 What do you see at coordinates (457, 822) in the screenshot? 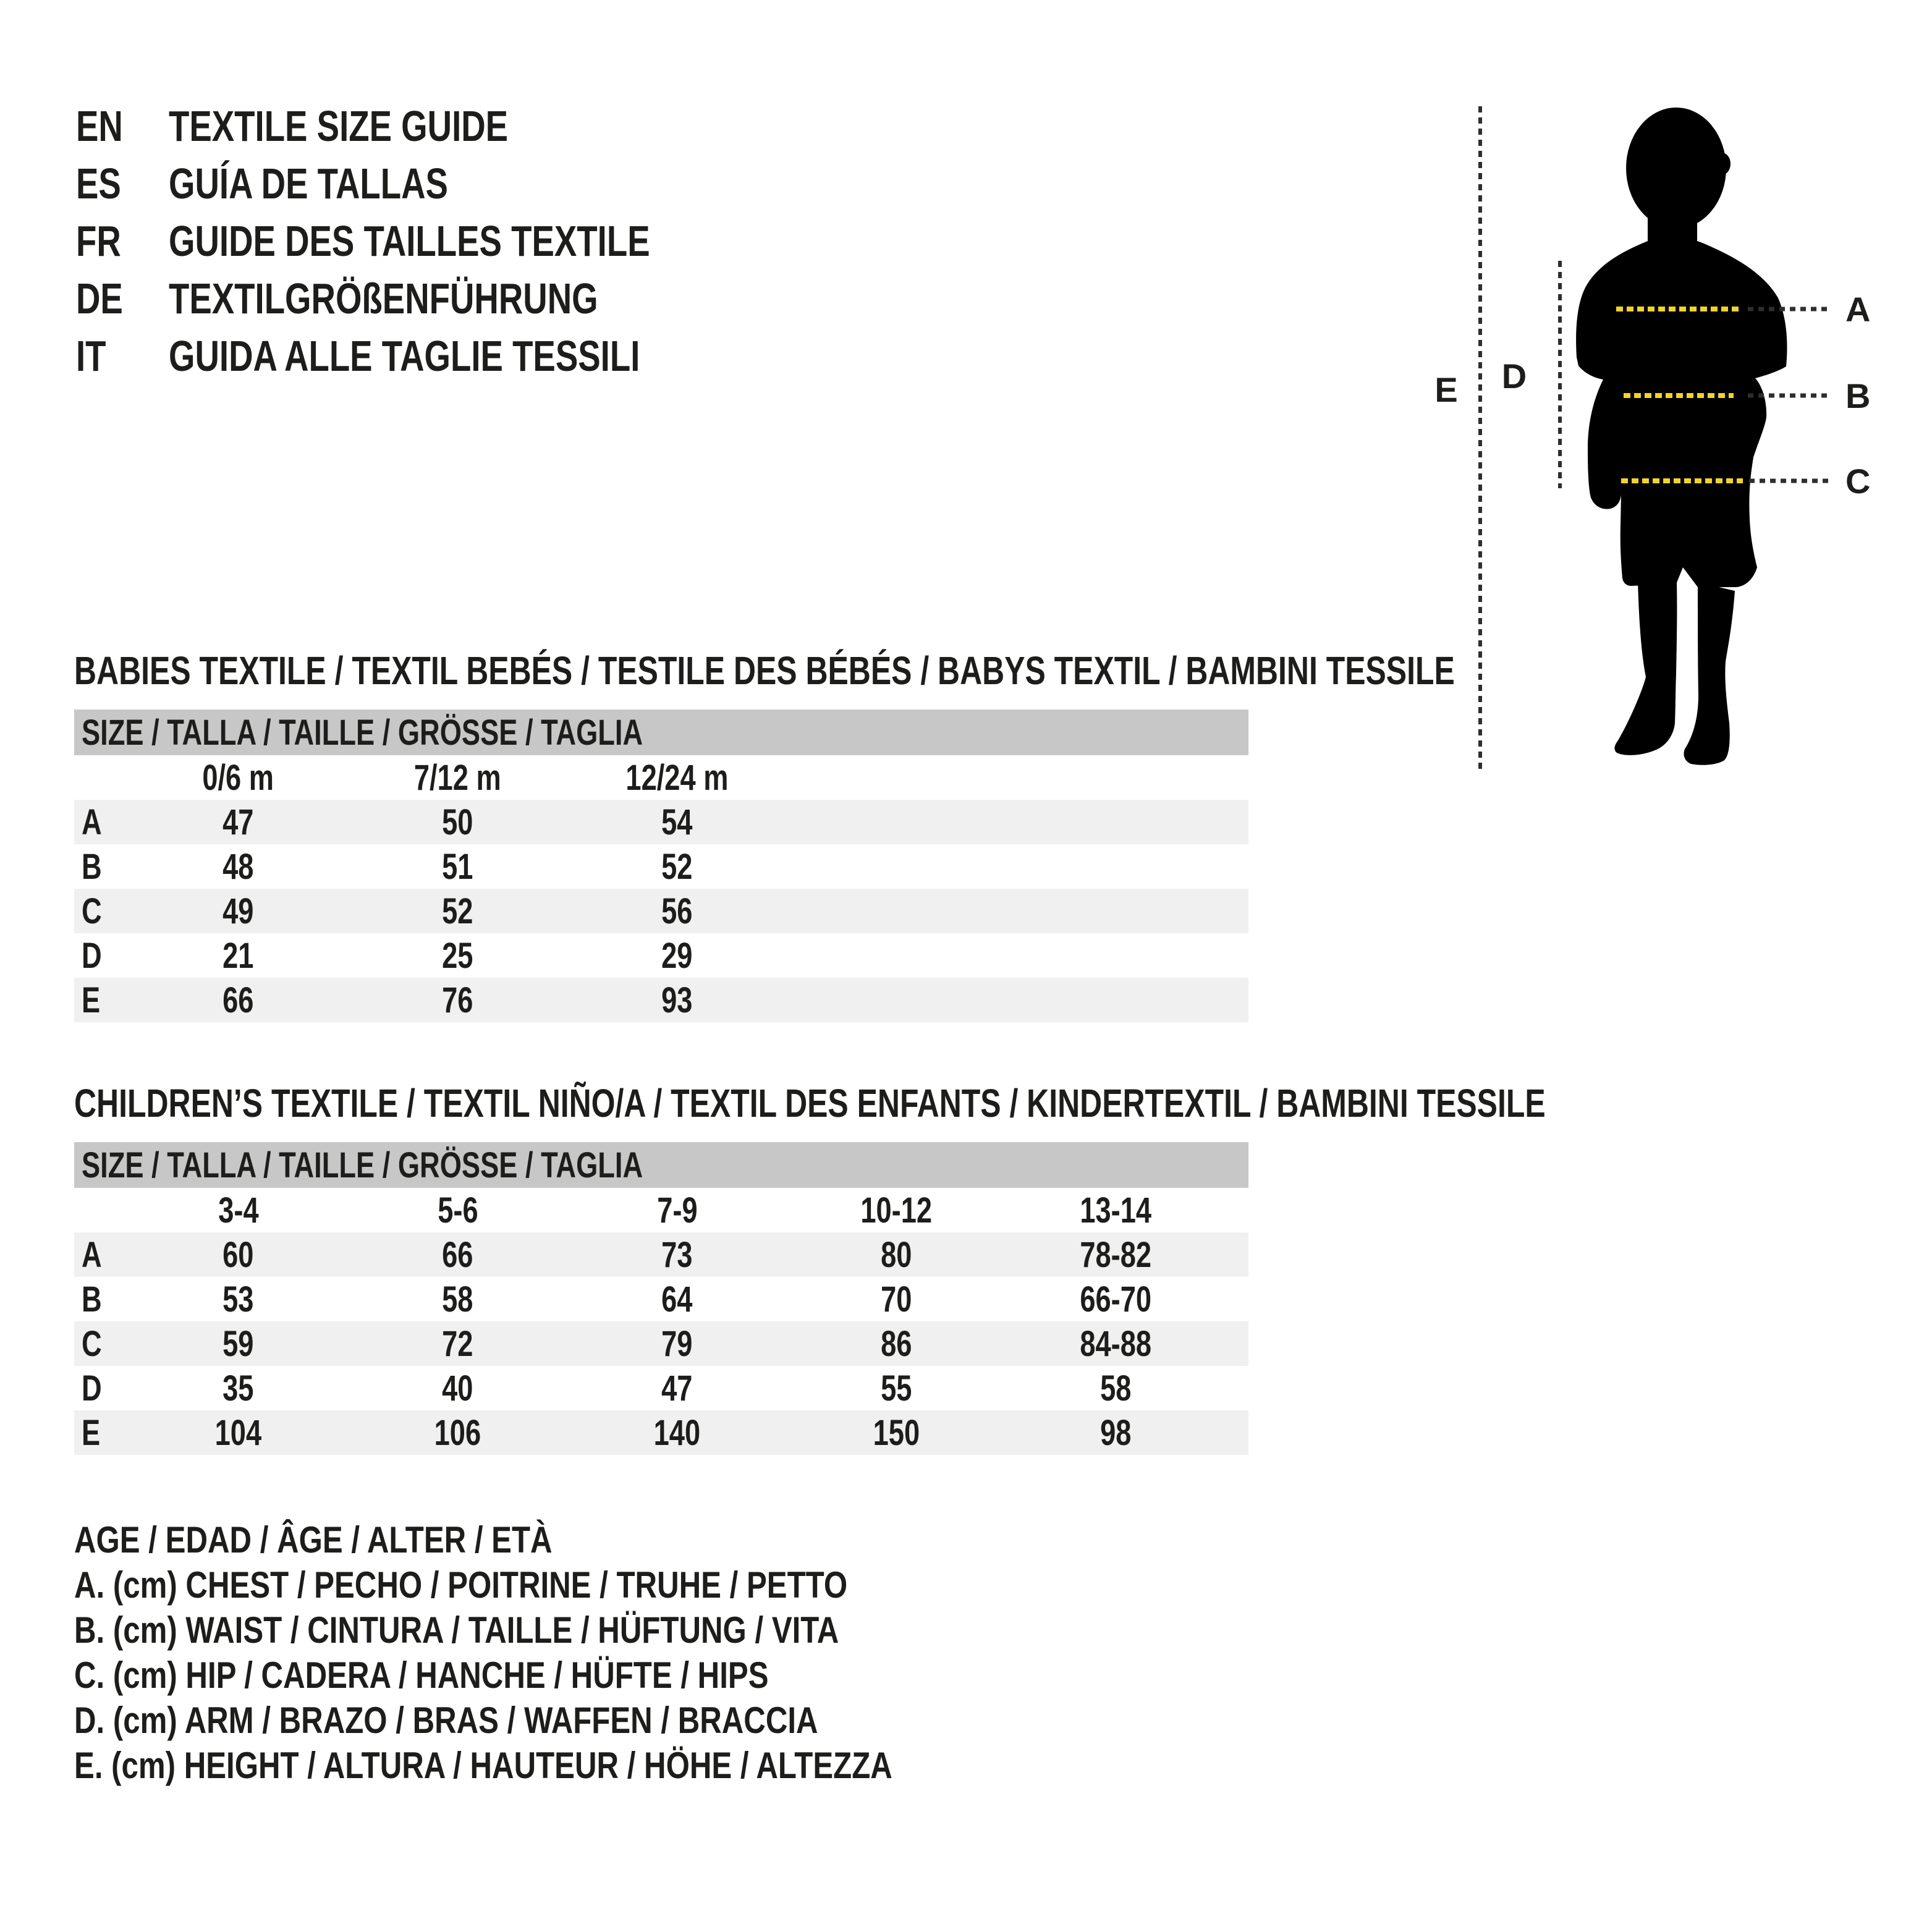
I see `cell-value: 50` at bounding box center [457, 822].